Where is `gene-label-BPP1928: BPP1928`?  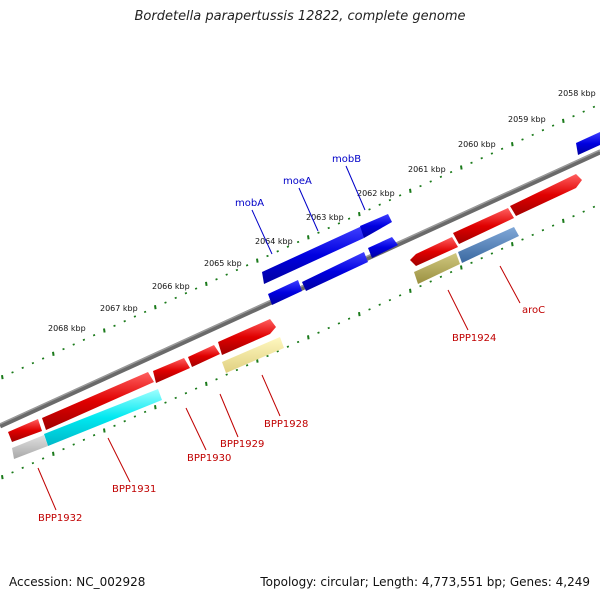
gene-label-BPP1928: BPP1928 is located at coordinates (286, 424).